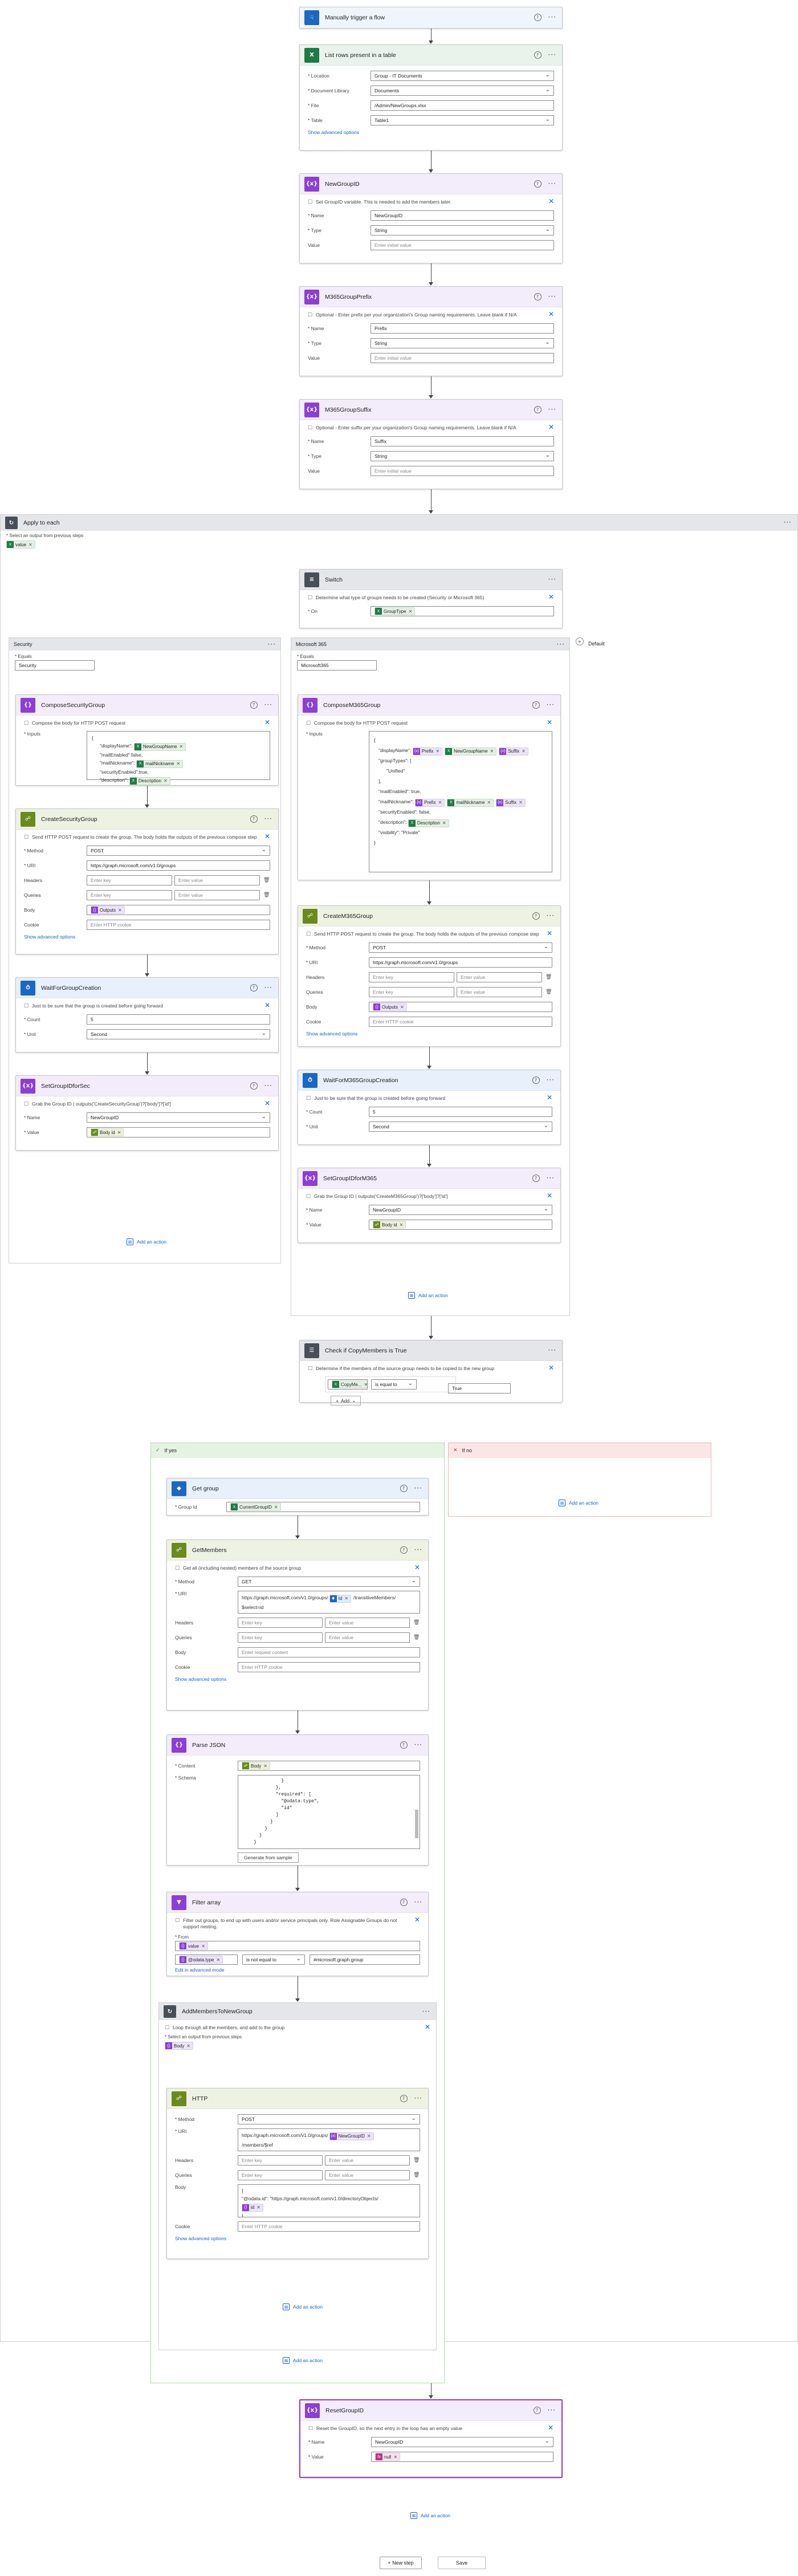 Image resolution: width=798 pixels, height=2576 pixels. I want to click on token: {x} Suffix ✕, so click(511, 803).